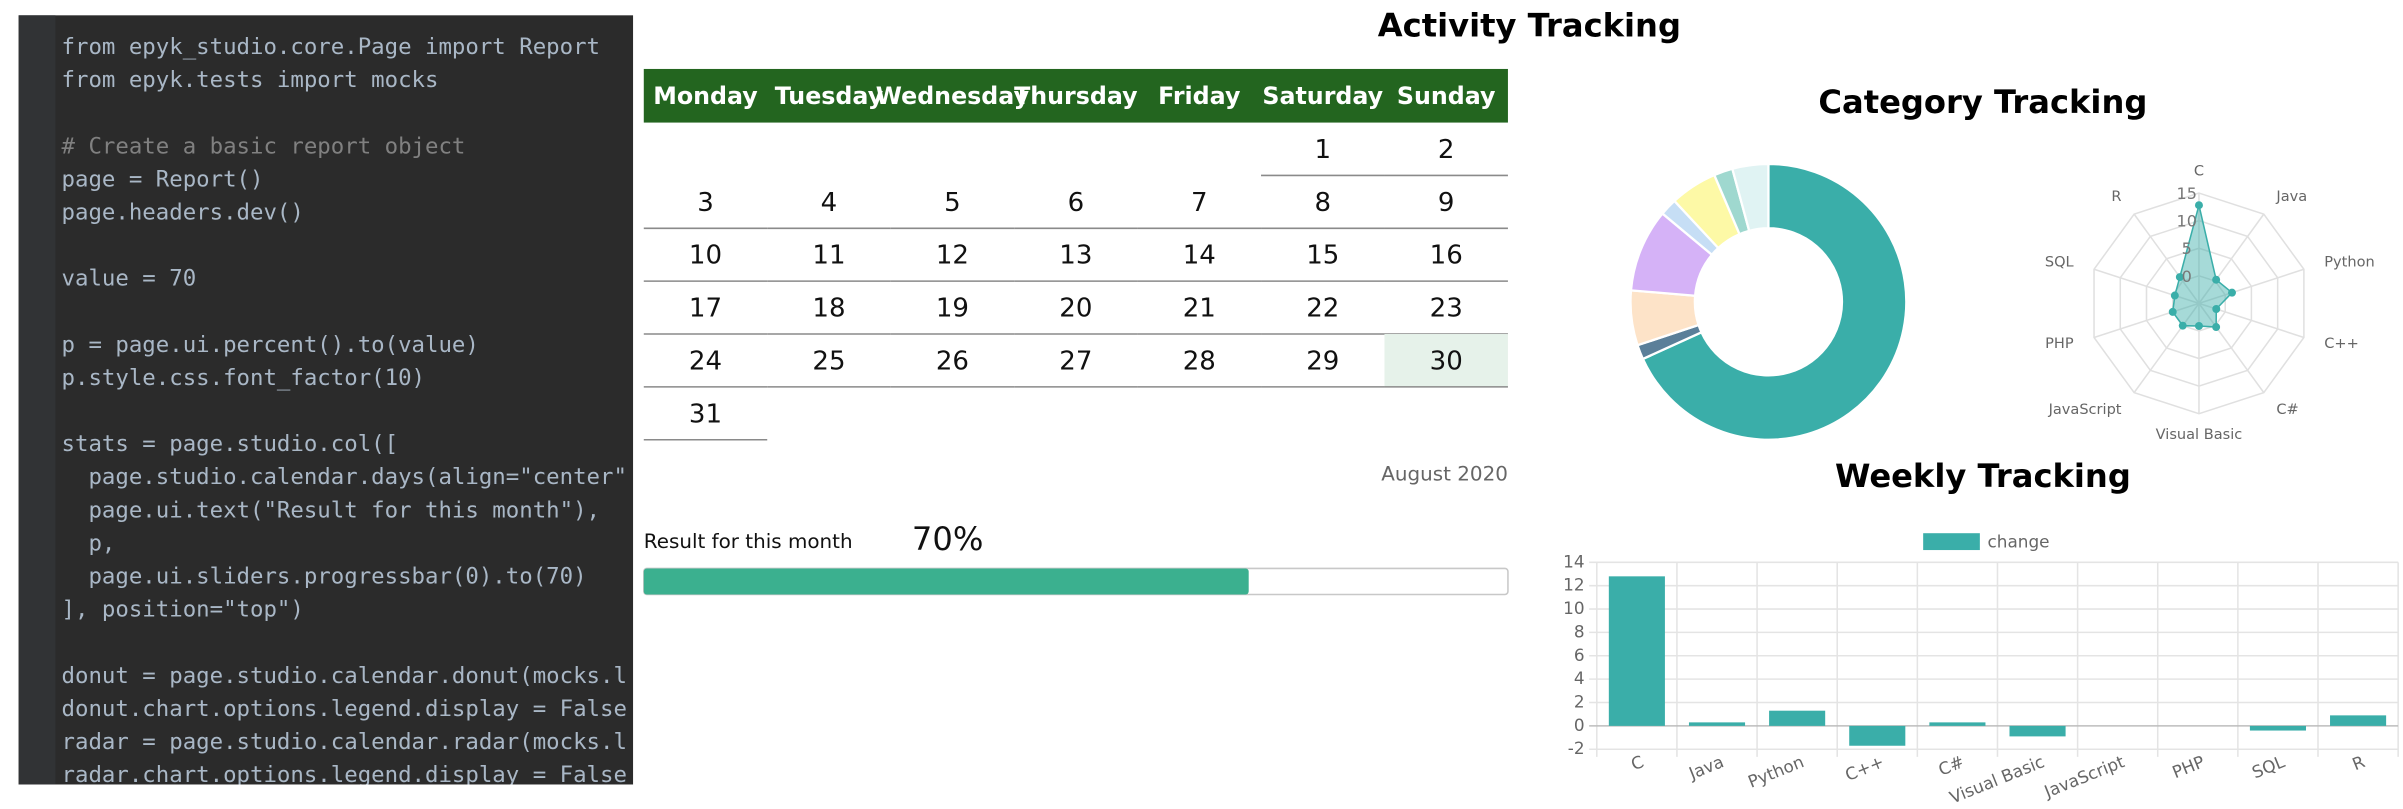  What do you see at coordinates (1199, 309) in the screenshot?
I see `day-number: 21` at bounding box center [1199, 309].